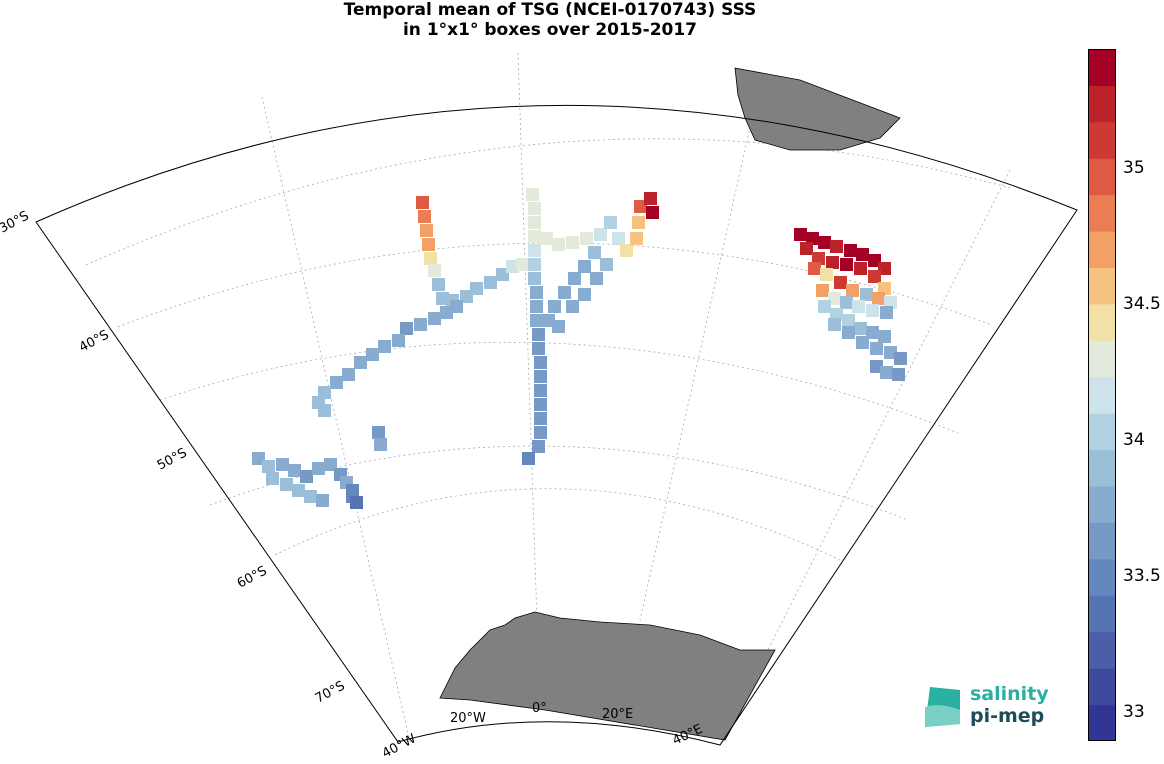 This screenshot has height=764, width=1164. I want to click on lon-label-20w: 20°W, so click(468, 718).